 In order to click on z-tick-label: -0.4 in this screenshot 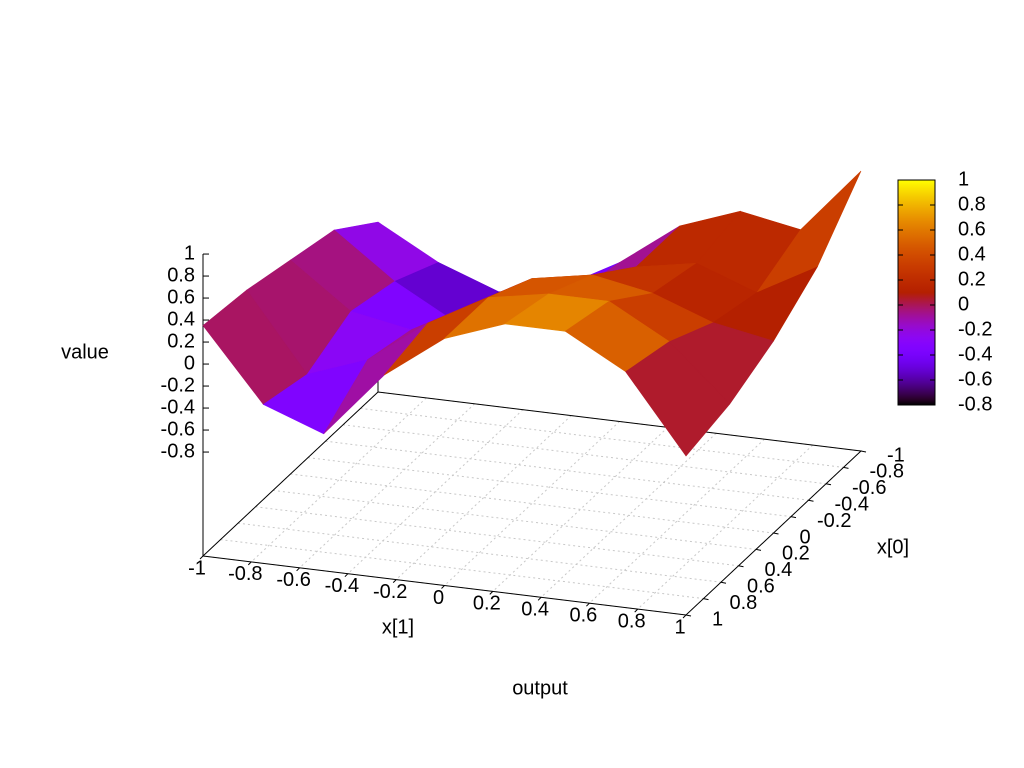, I will do `click(178, 407)`.